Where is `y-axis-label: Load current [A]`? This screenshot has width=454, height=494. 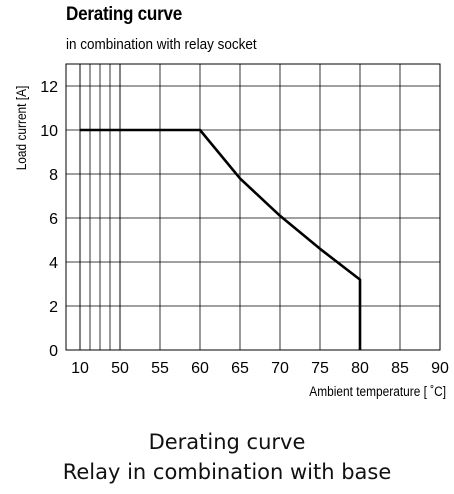
y-axis-label: Load current [A] is located at coordinates (21, 128).